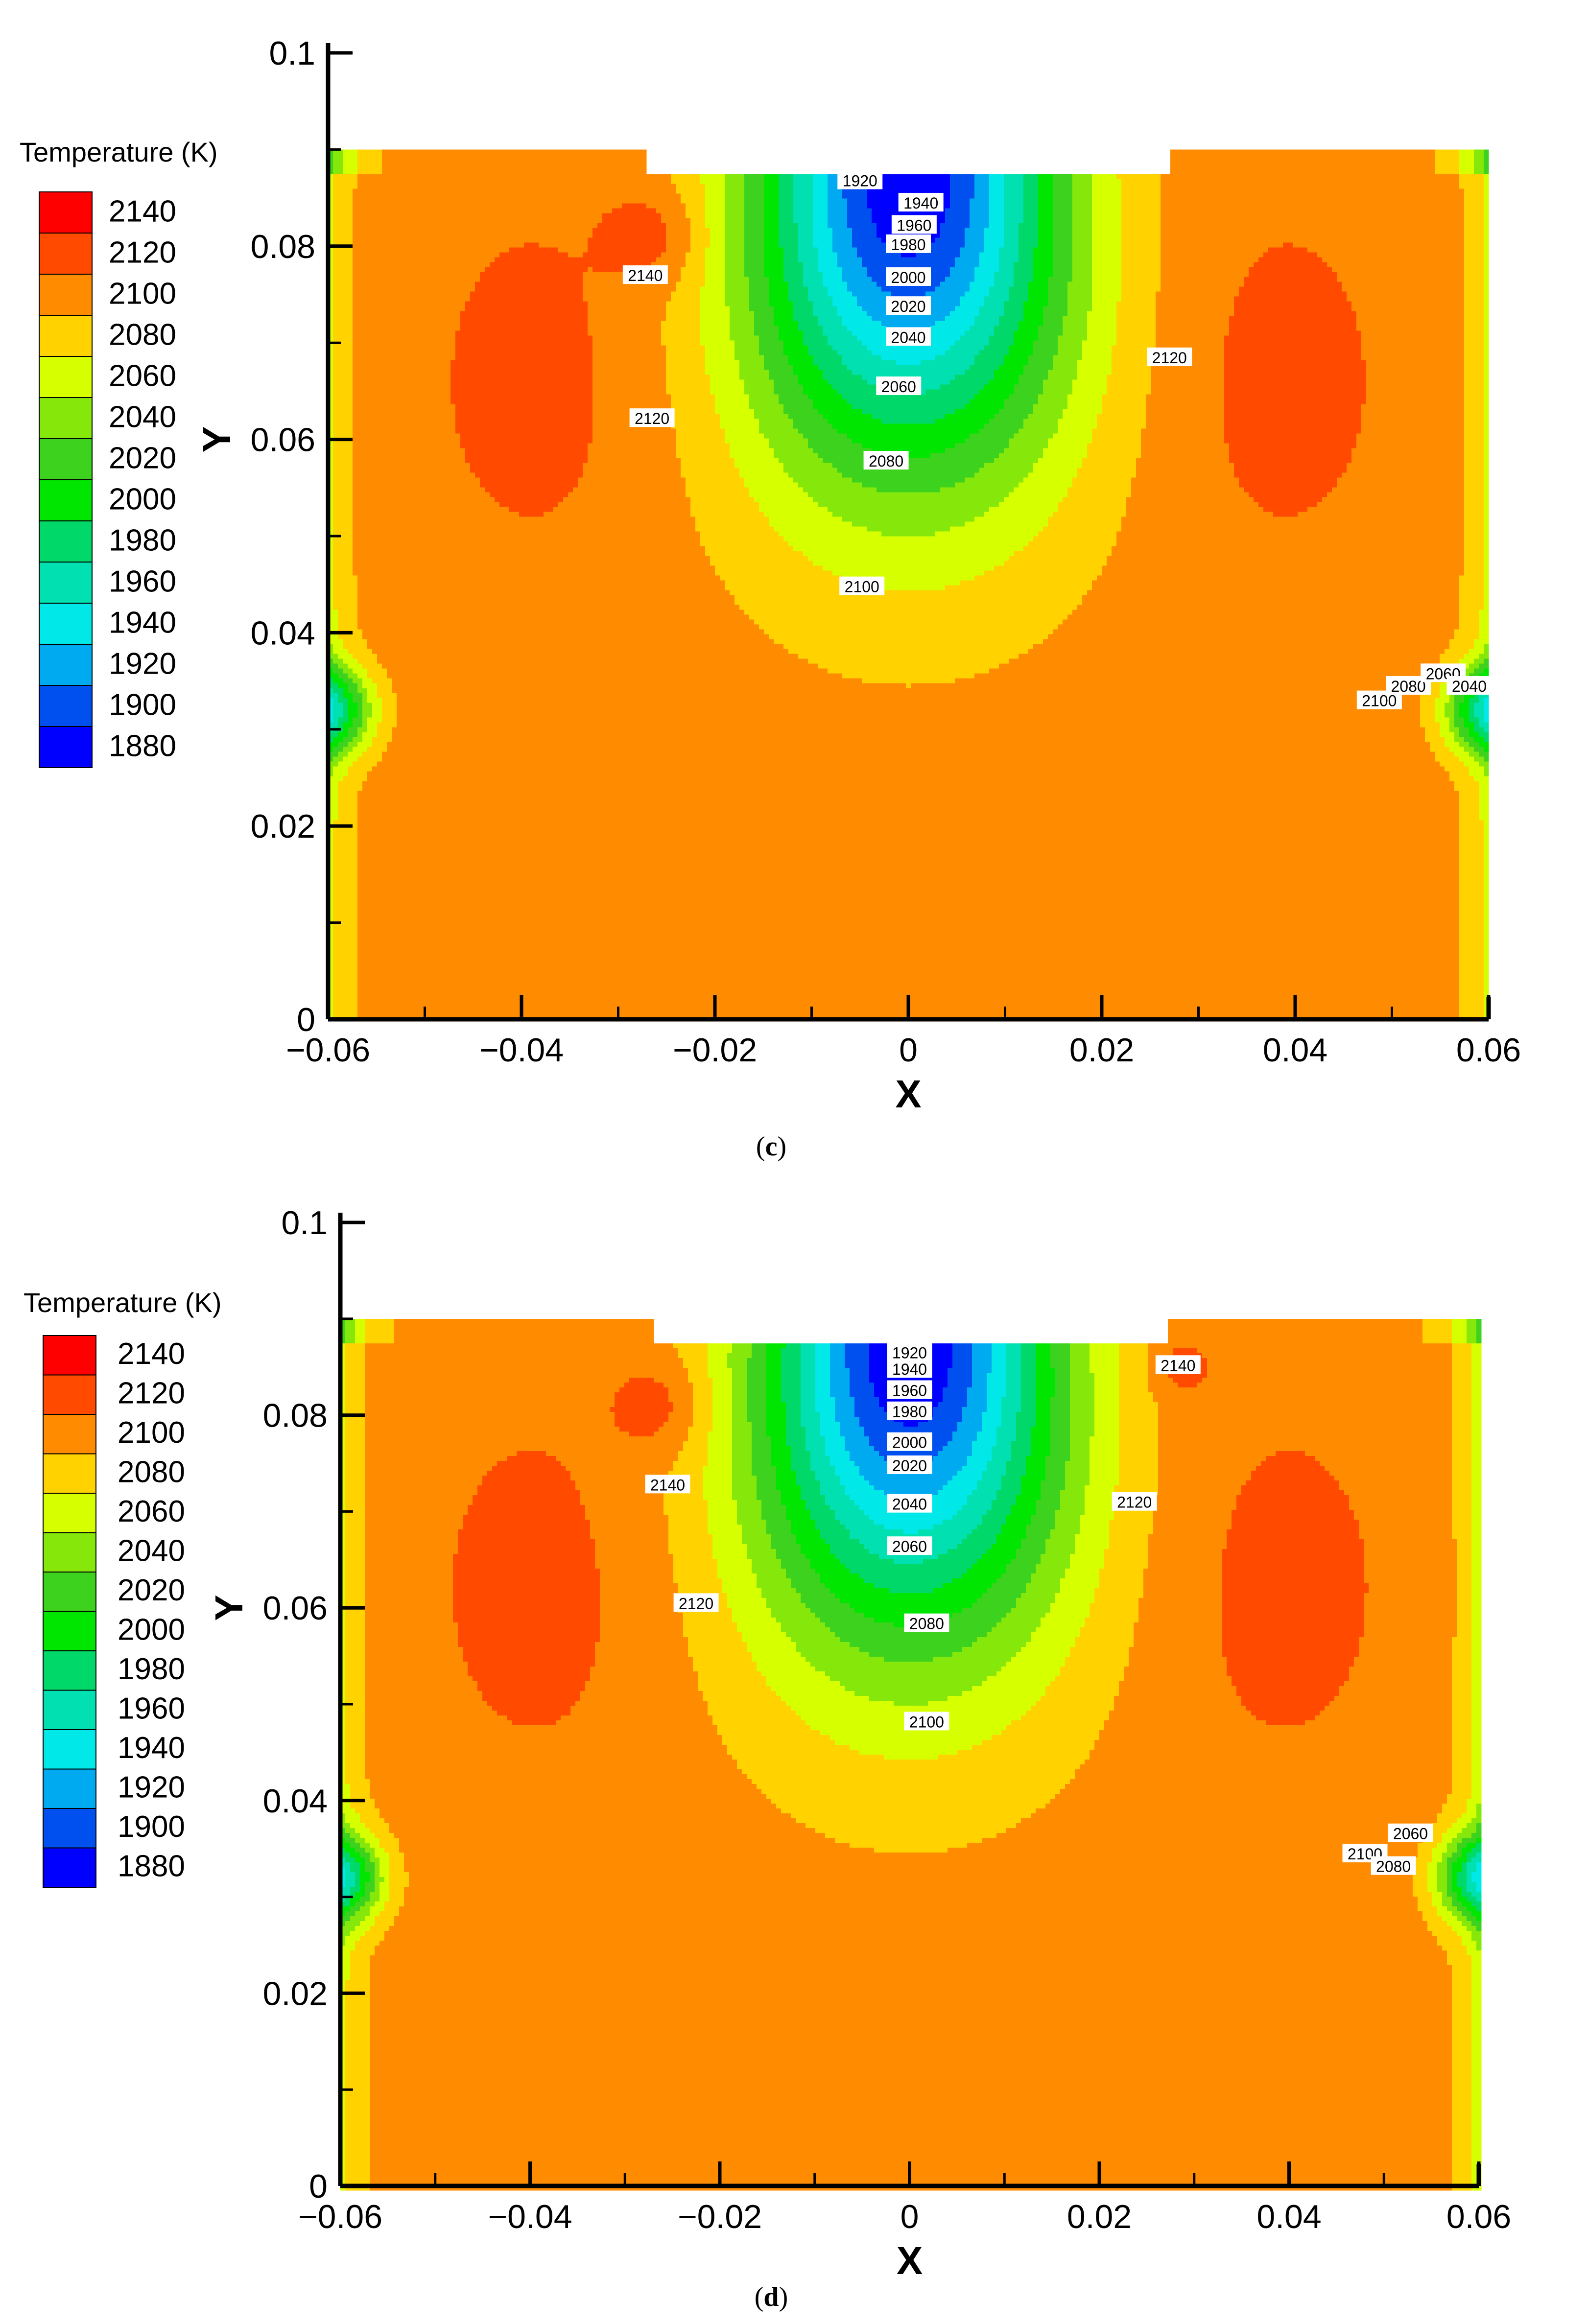  Describe the element at coordinates (151, 1433) in the screenshot. I see `legend-label: 2100` at that location.